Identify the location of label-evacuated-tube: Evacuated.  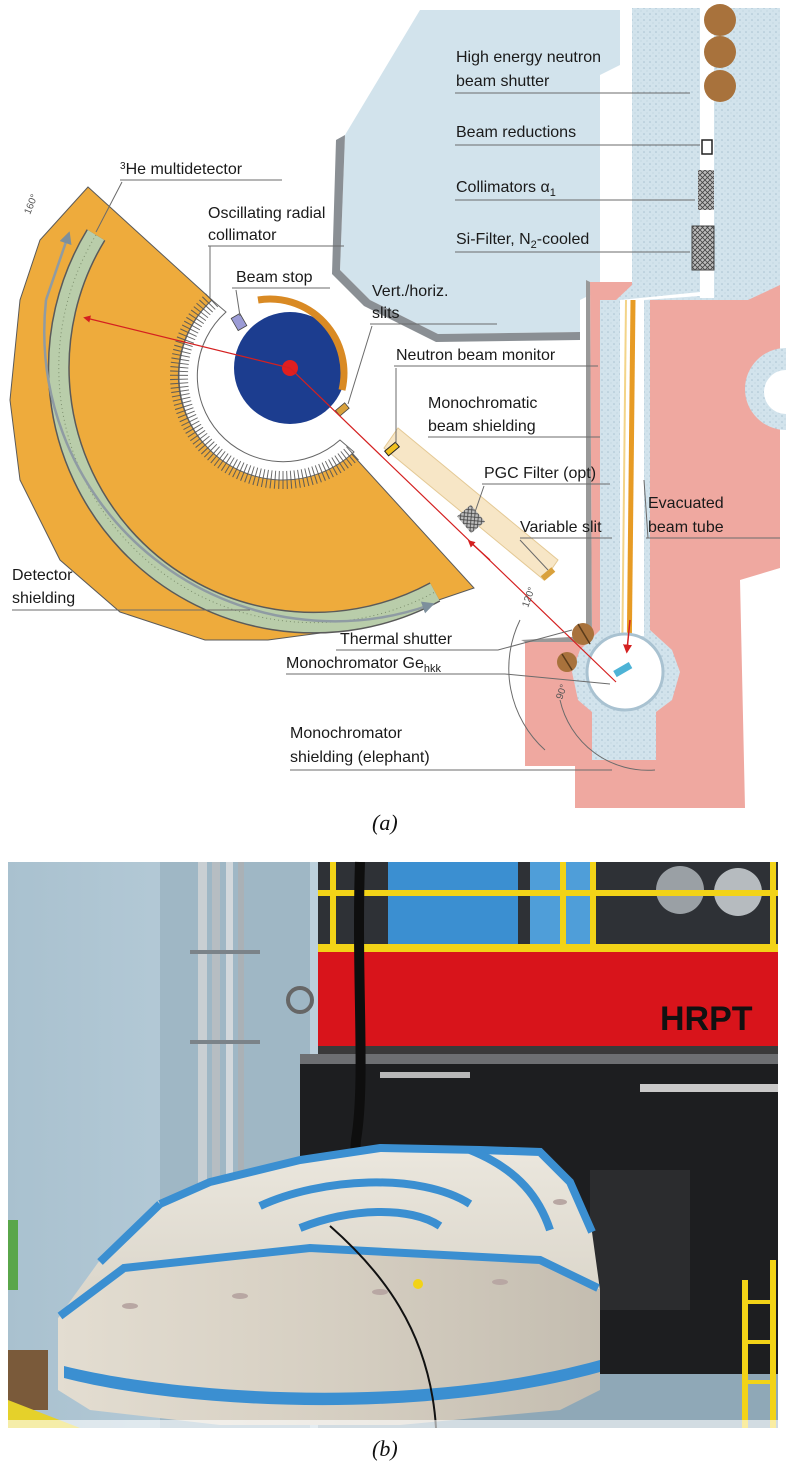
(686, 503).